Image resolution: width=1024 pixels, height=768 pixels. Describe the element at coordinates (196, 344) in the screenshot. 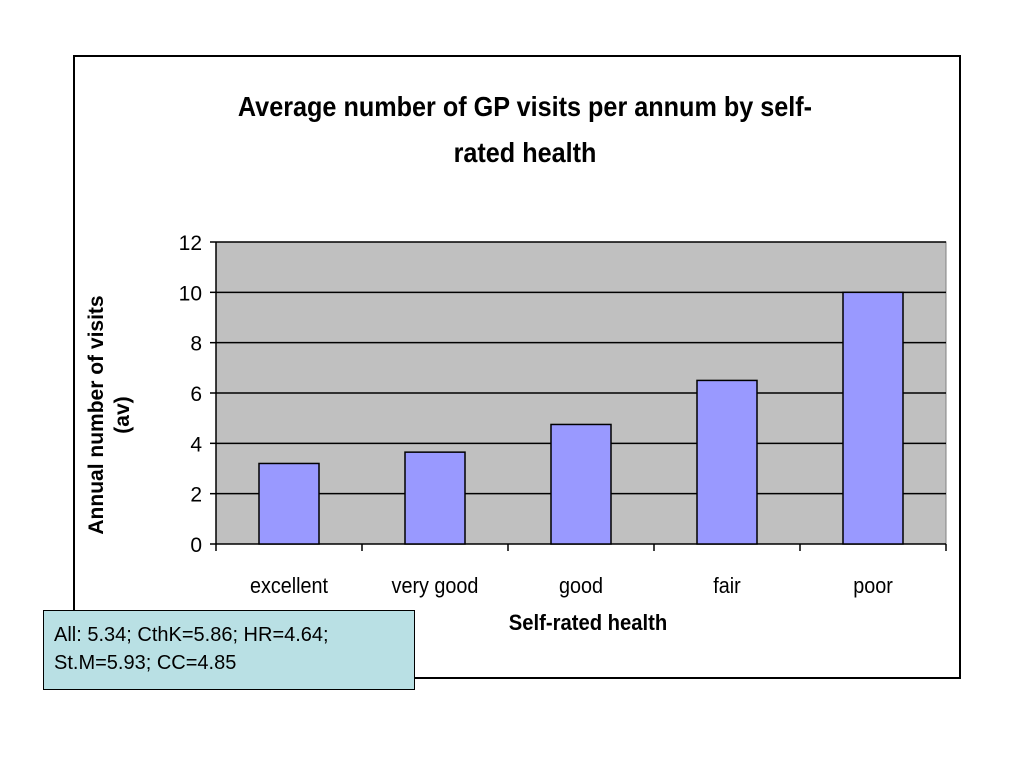

I see `y-tick-label: 8` at that location.